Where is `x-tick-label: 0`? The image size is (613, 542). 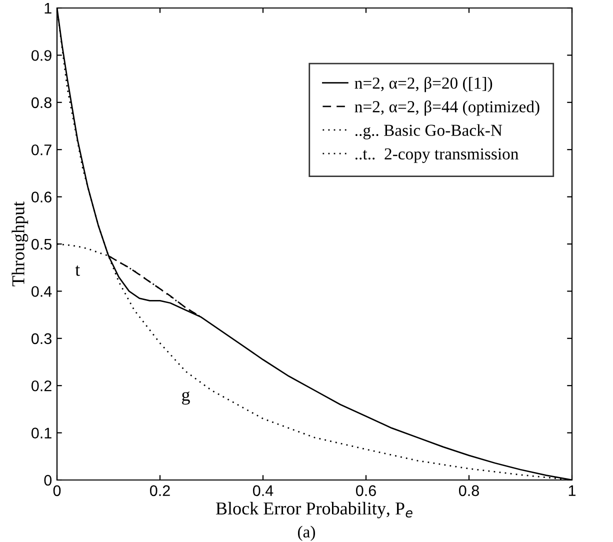 x-tick-label: 0 is located at coordinates (57, 490).